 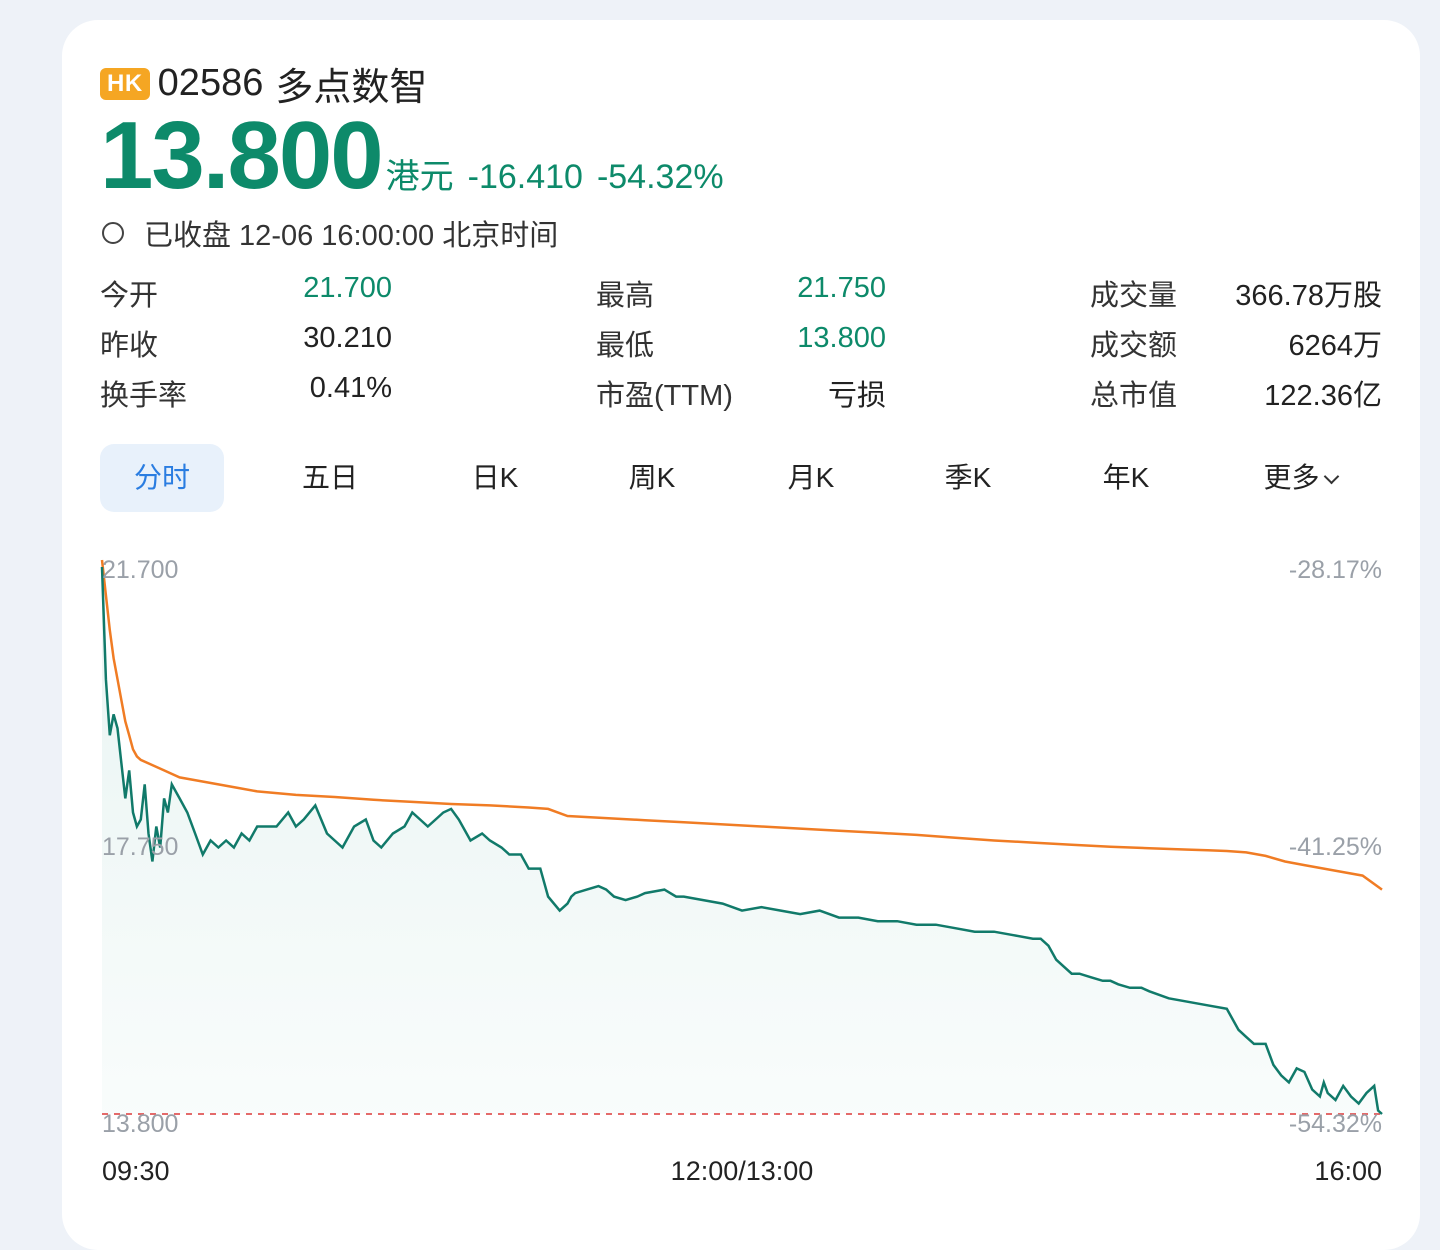 What do you see at coordinates (1308, 296) in the screenshot?
I see `stat-value: 366.78万股` at bounding box center [1308, 296].